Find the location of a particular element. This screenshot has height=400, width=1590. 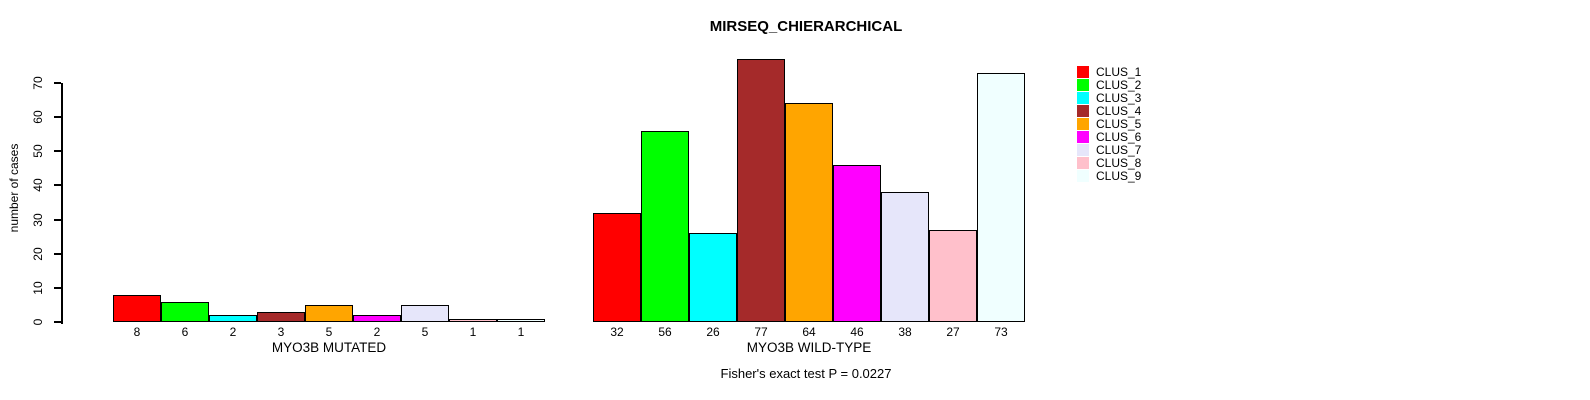

legend-label: CLUS_4 is located at coordinates (1119, 111).